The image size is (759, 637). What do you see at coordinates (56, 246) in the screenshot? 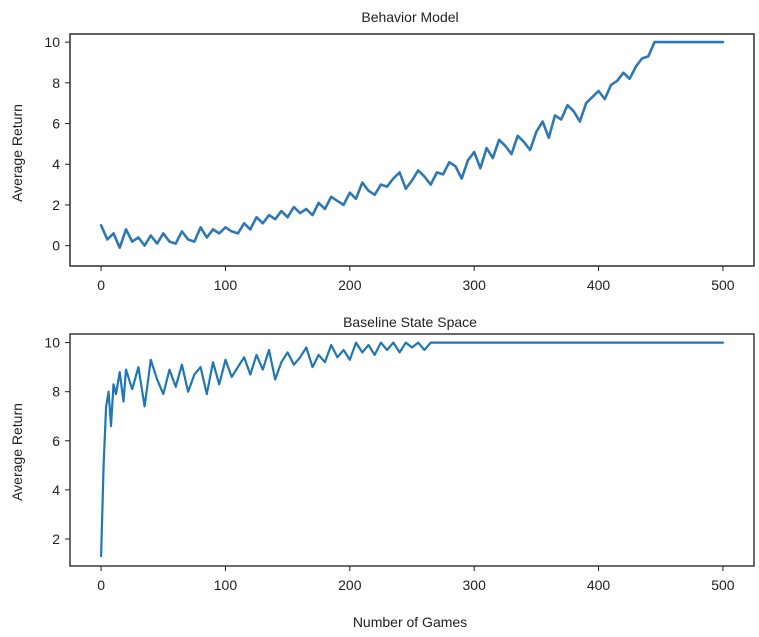
I see `y-tick-label: 0` at bounding box center [56, 246].